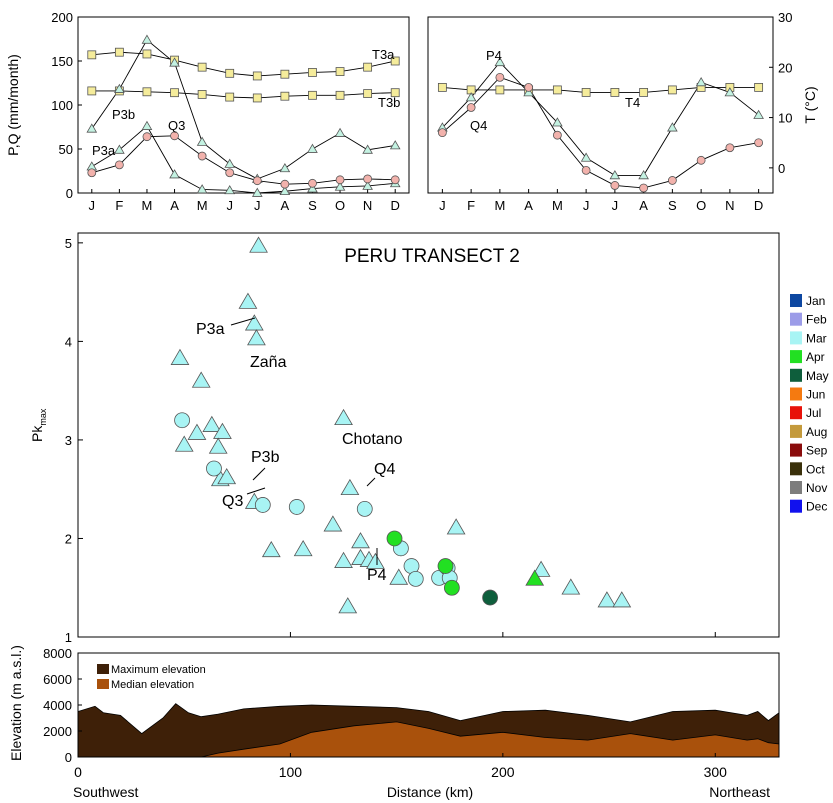  What do you see at coordinates (43, 417) in the screenshot?
I see `y-label-sub: max` at bounding box center [43, 417].